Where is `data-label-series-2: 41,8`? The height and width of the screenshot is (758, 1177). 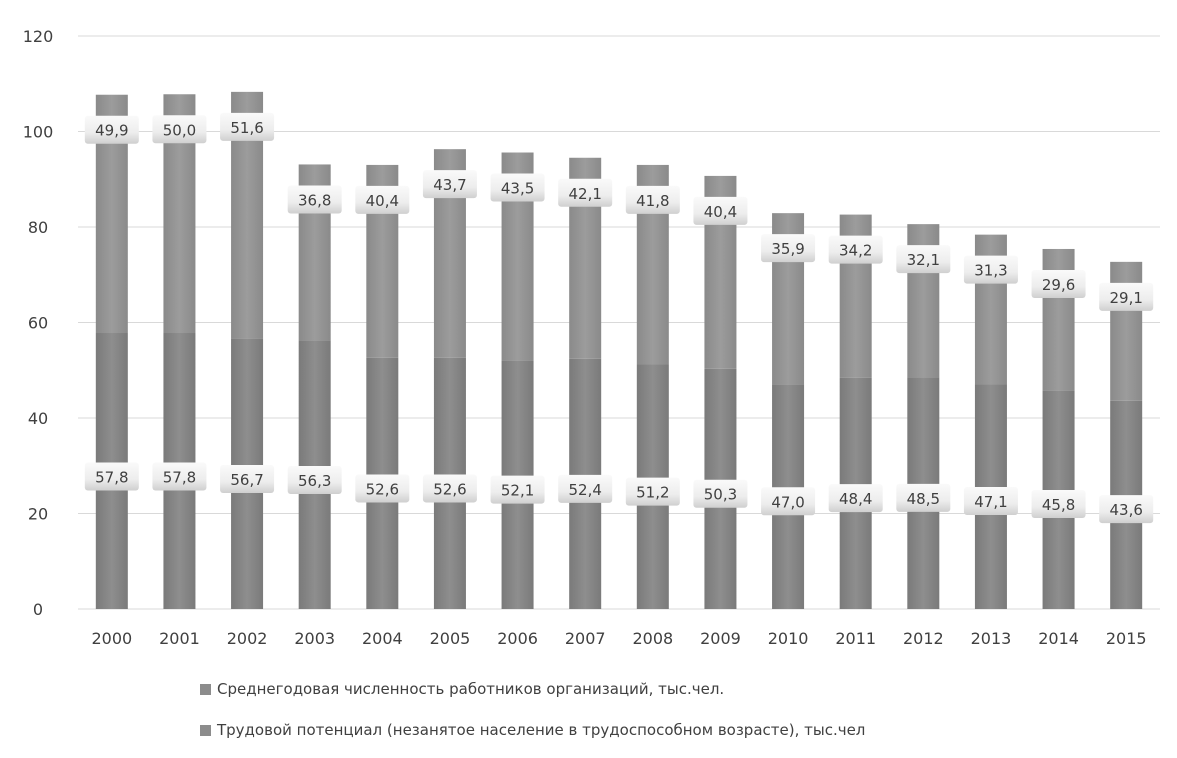 data-label-series-2: 41,8 is located at coordinates (652, 201).